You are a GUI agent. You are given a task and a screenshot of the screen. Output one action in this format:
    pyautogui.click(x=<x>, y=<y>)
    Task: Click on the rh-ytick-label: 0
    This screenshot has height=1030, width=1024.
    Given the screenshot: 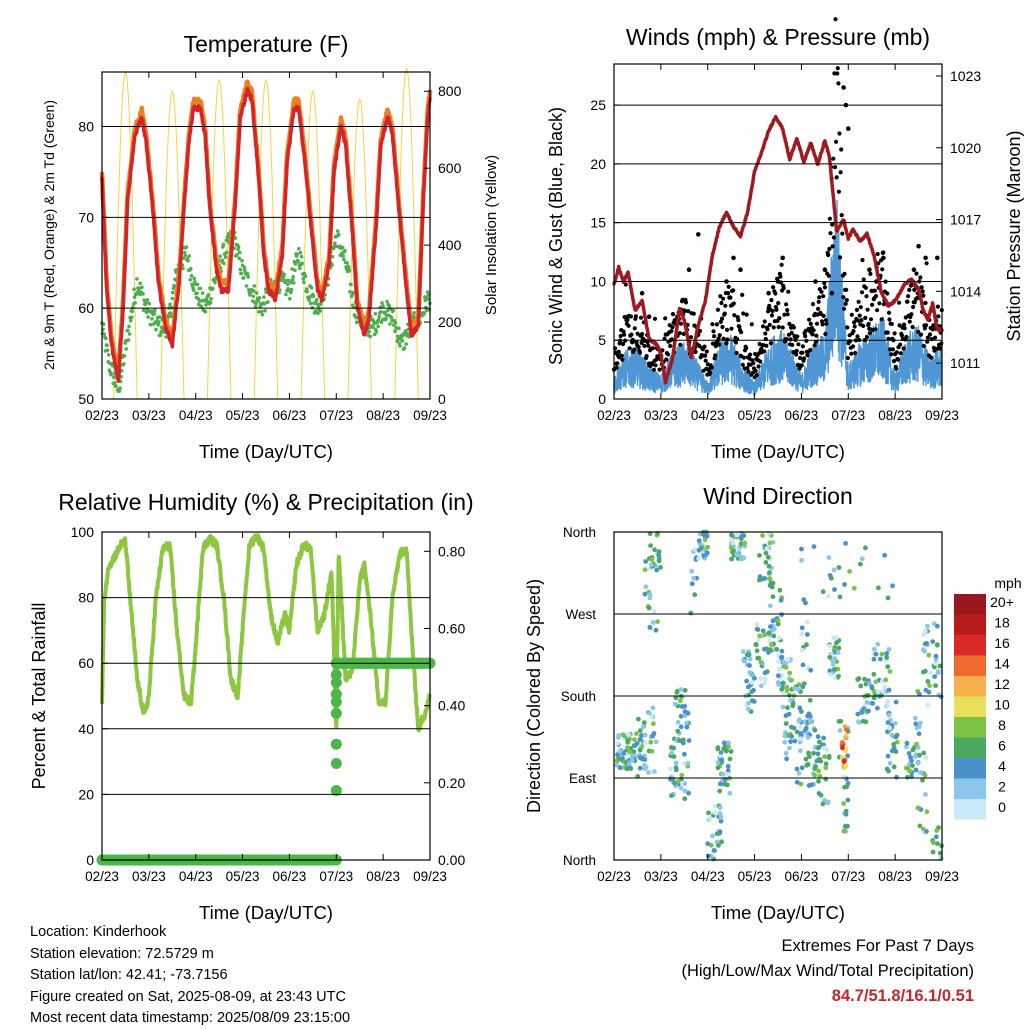 What is the action you would take?
    pyautogui.click(x=90, y=860)
    